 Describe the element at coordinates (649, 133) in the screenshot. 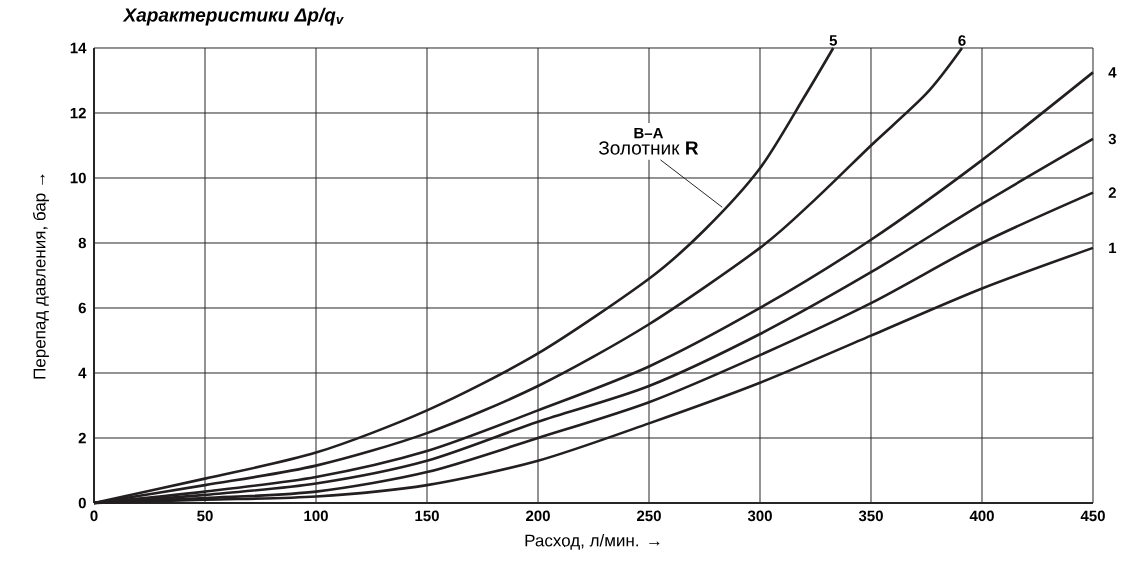

I see `annotation: B–A` at that location.